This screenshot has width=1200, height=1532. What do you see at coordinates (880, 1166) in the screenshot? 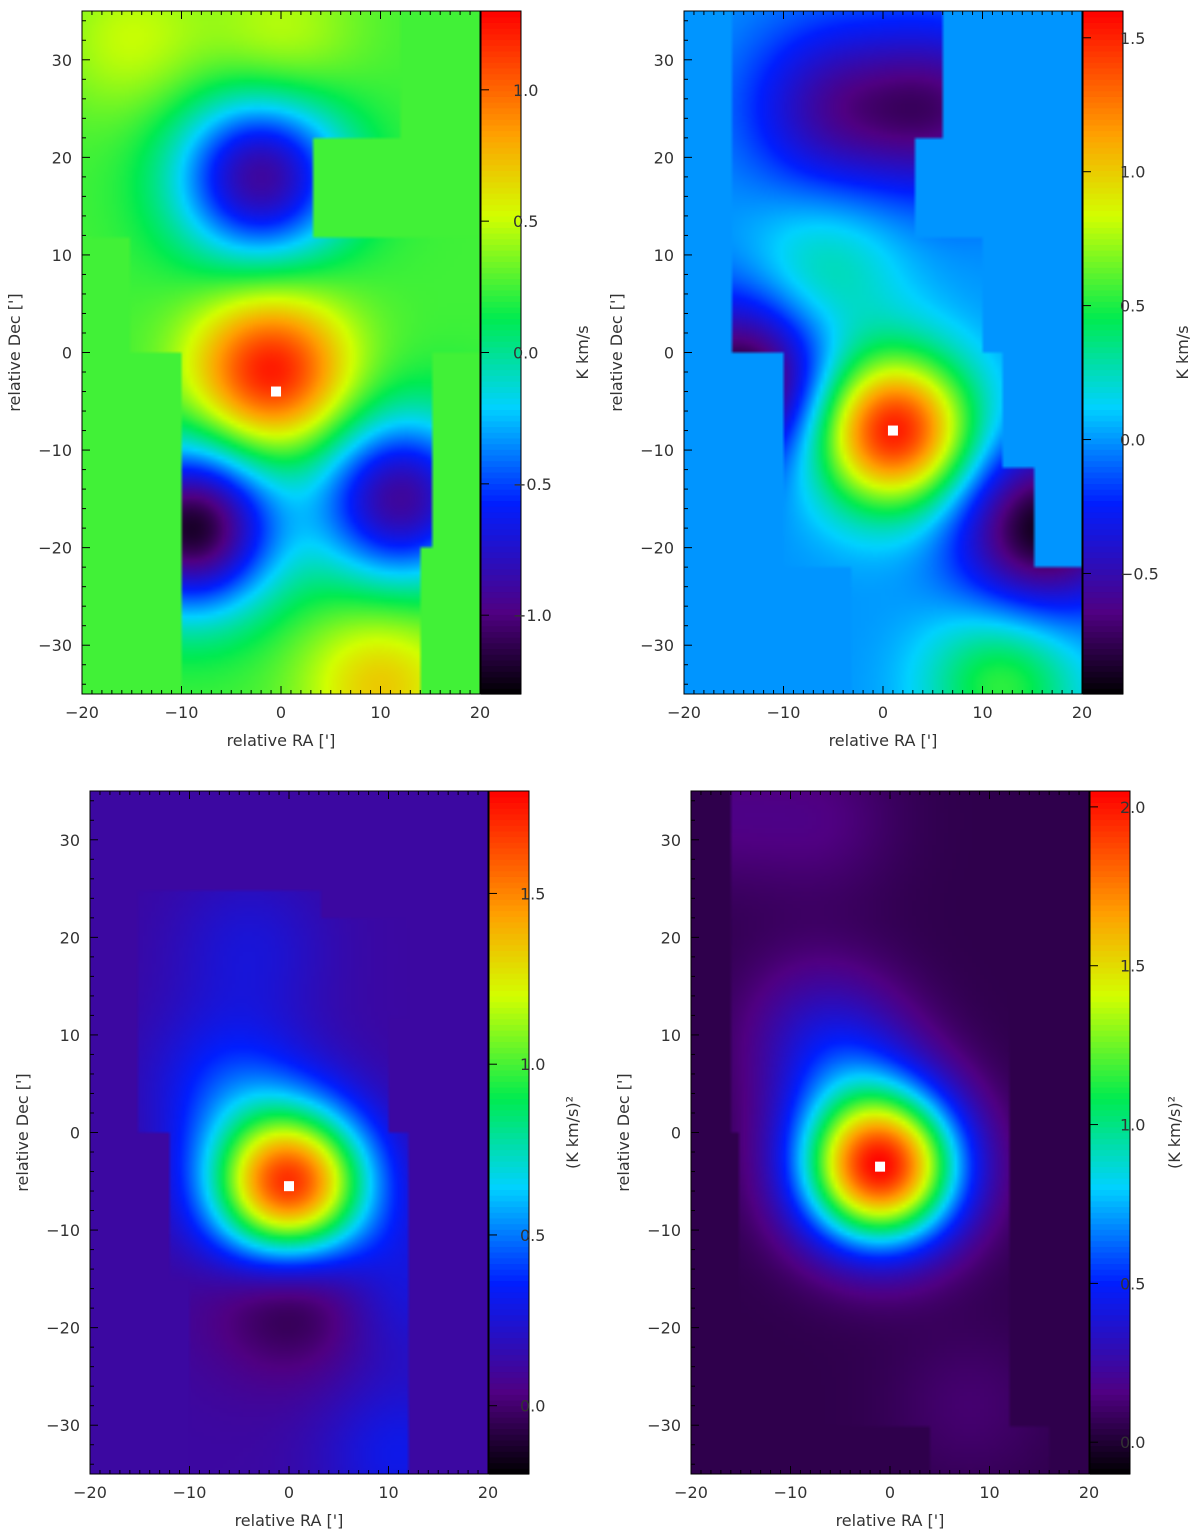
I see `peak-marker` at bounding box center [880, 1166].